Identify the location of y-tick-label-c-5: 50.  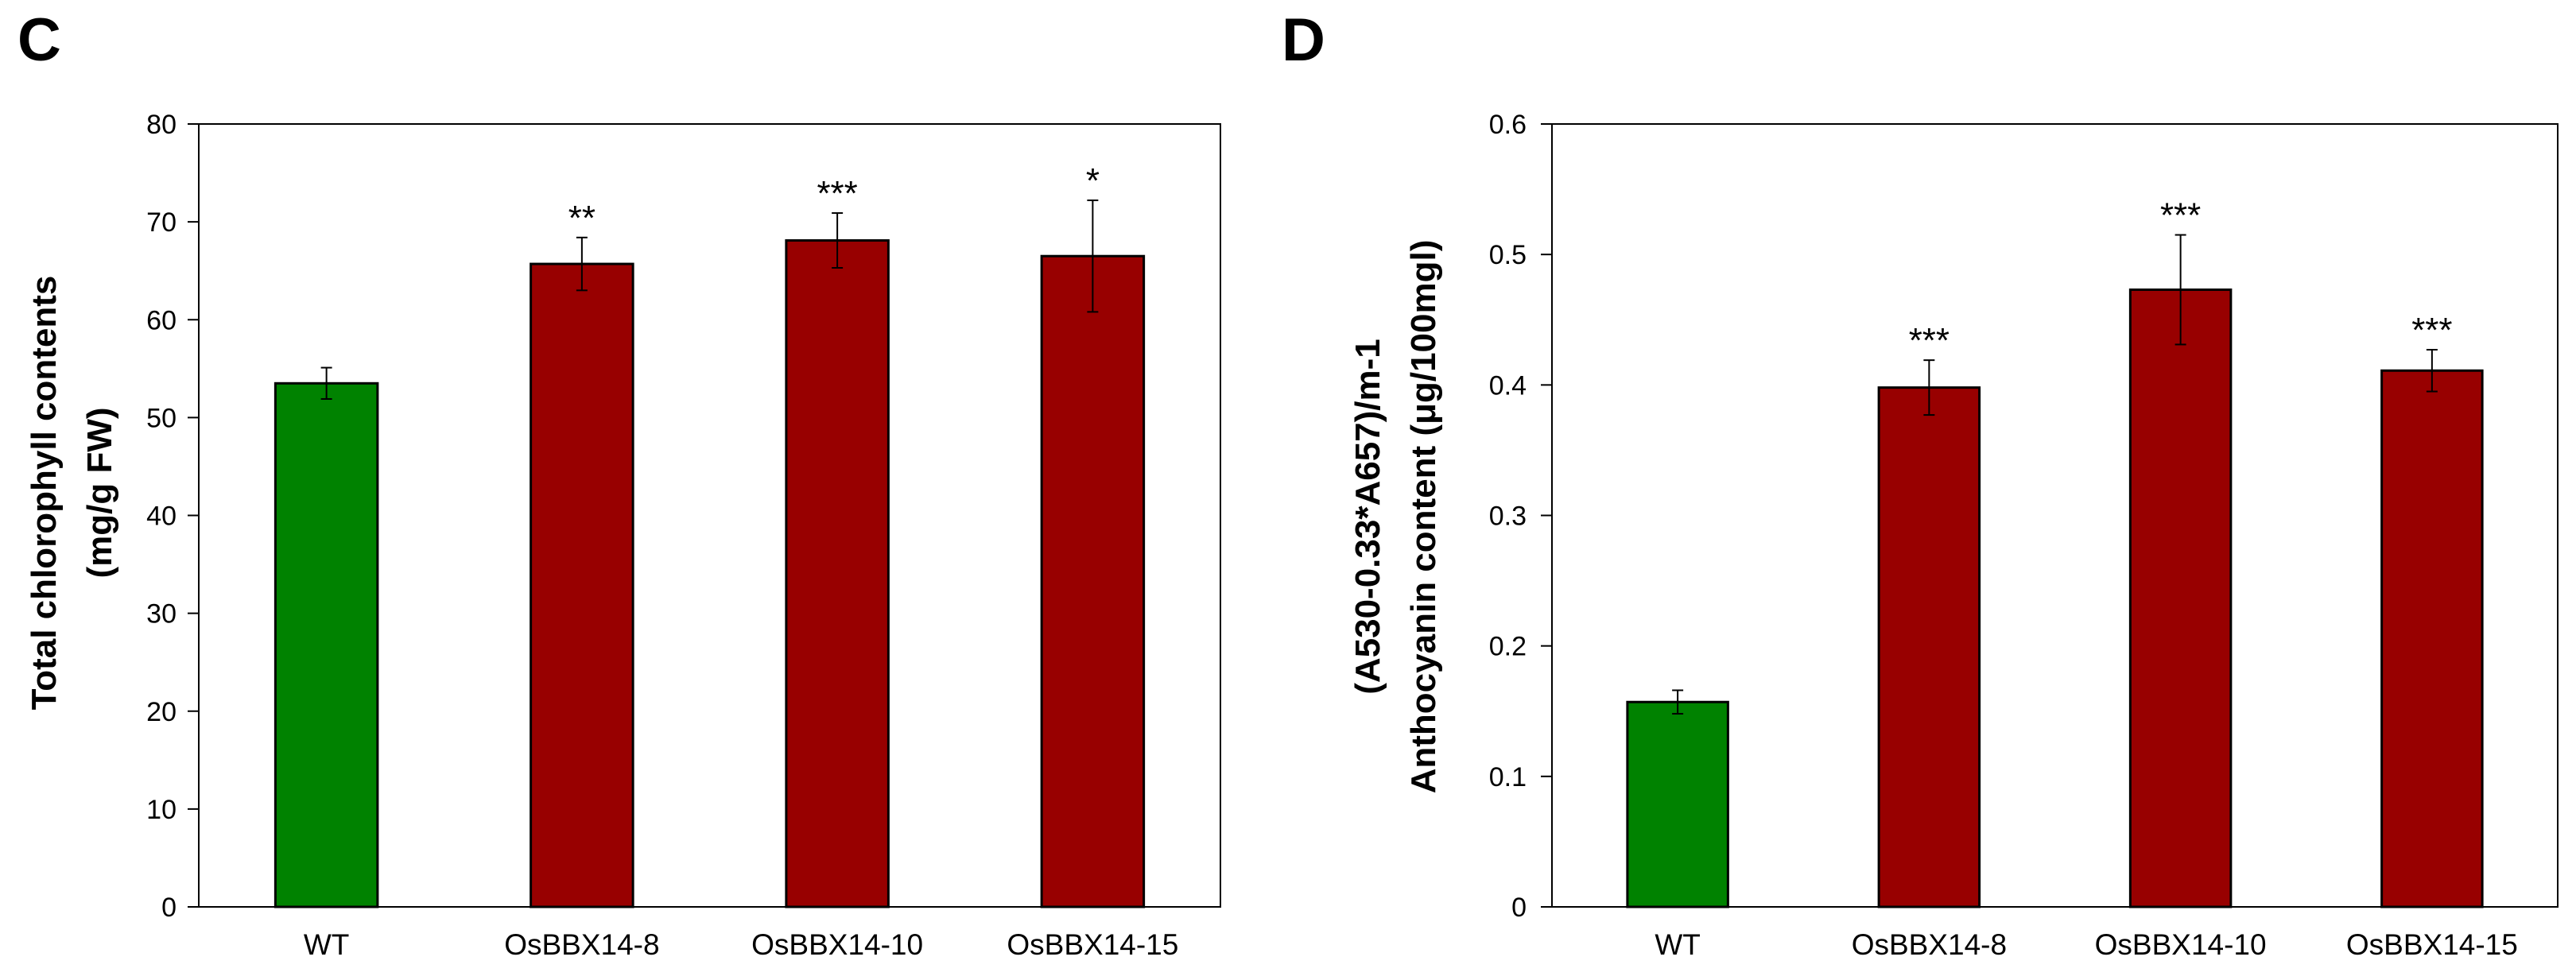
(161, 418).